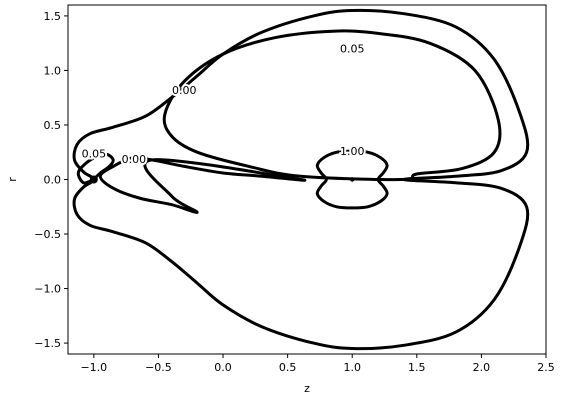 Image resolution: width=575 pixels, height=400 pixels. I want to click on x-tick-label: 0.5, so click(288, 367).